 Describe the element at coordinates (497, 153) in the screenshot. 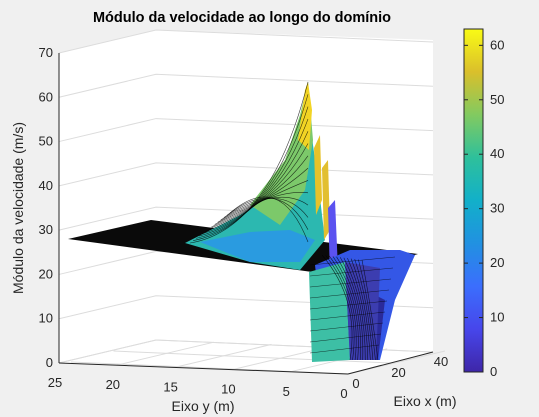

I see `colorbar-tick-label: 40` at that location.